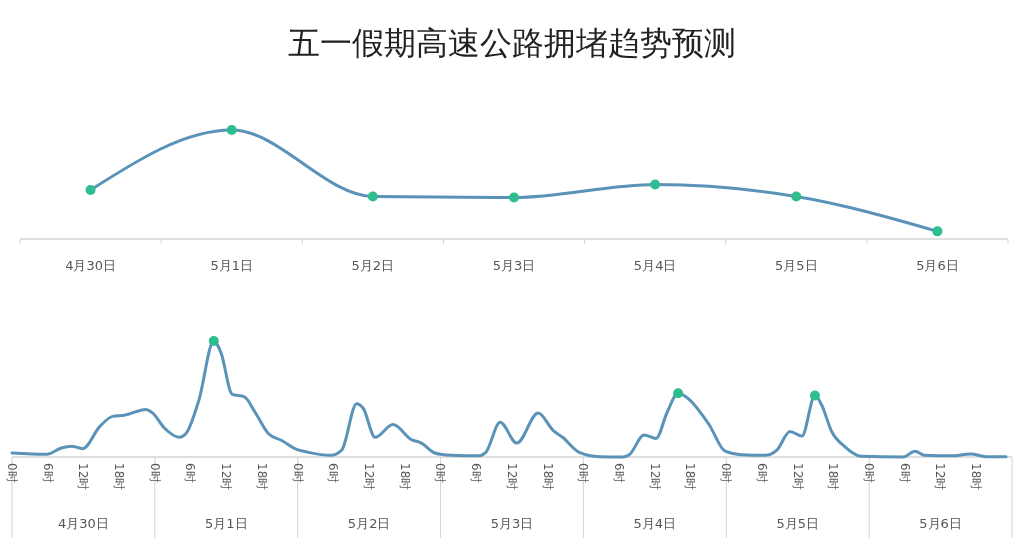 The height and width of the screenshot is (556, 1024). Describe the element at coordinates (226, 523) in the screenshot. I see `text: 5月1日` at that location.